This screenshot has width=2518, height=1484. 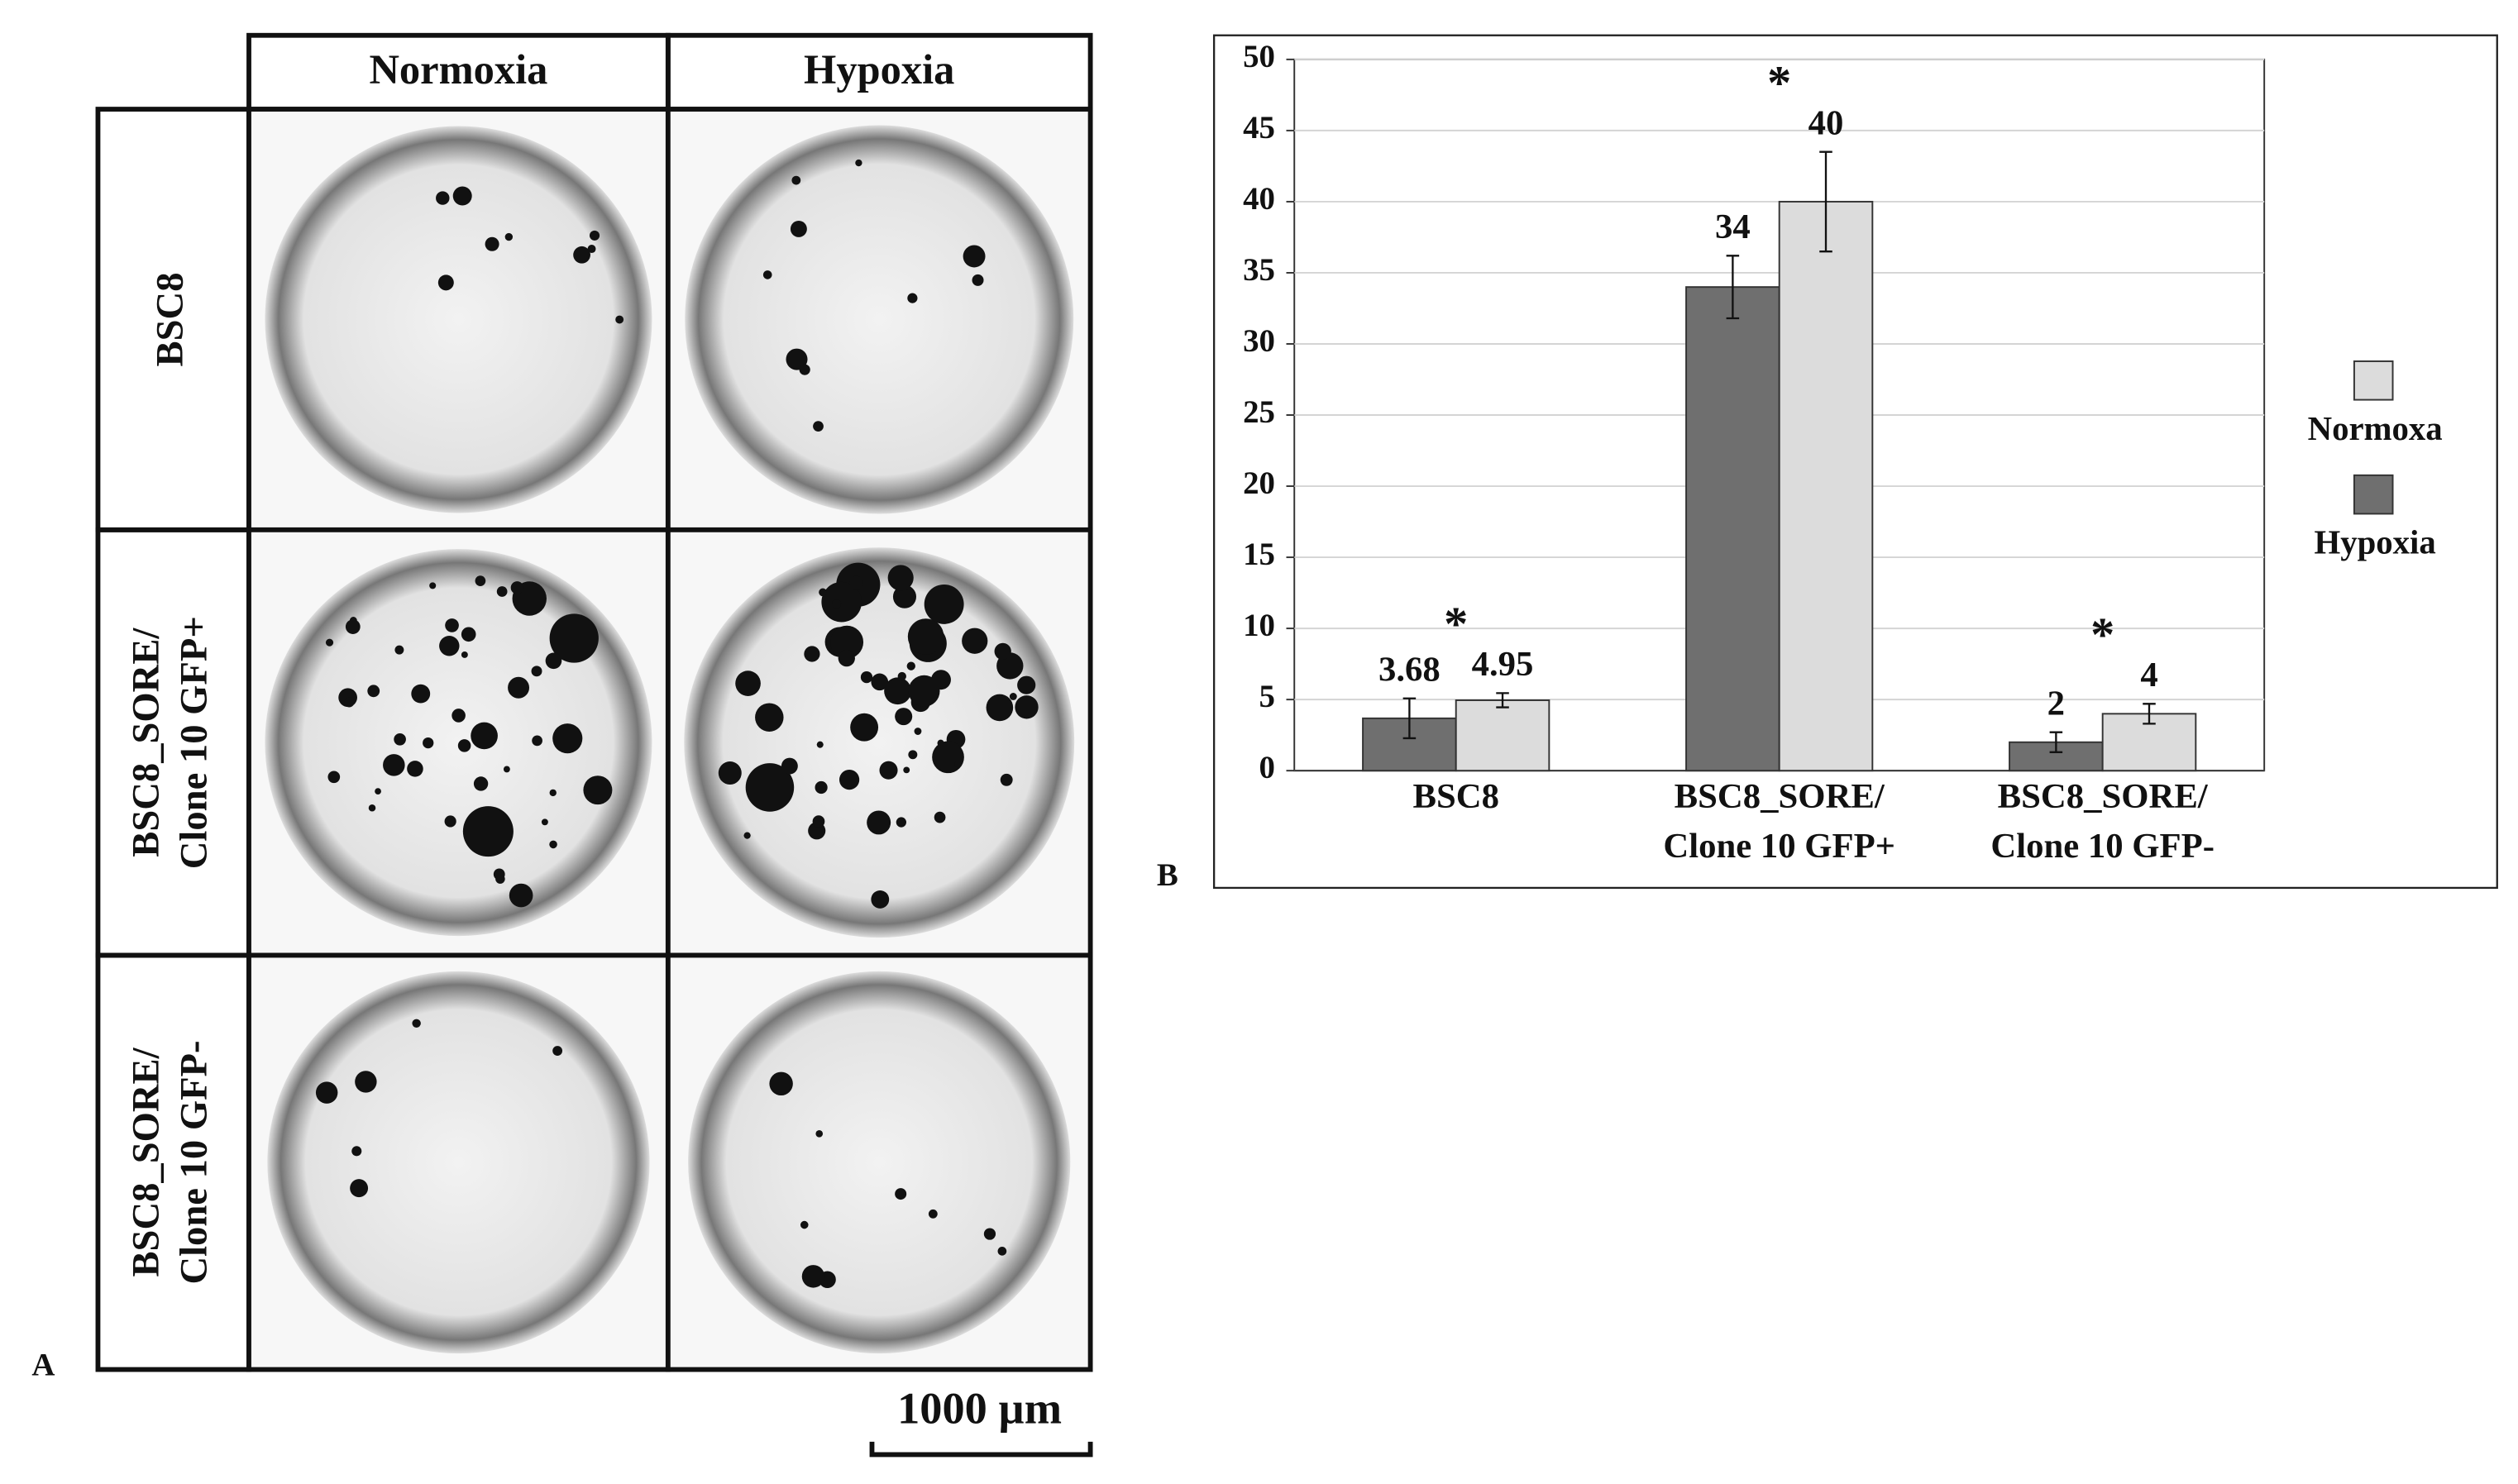 I want to click on row-label-line: BSC8, so click(x=169, y=320).